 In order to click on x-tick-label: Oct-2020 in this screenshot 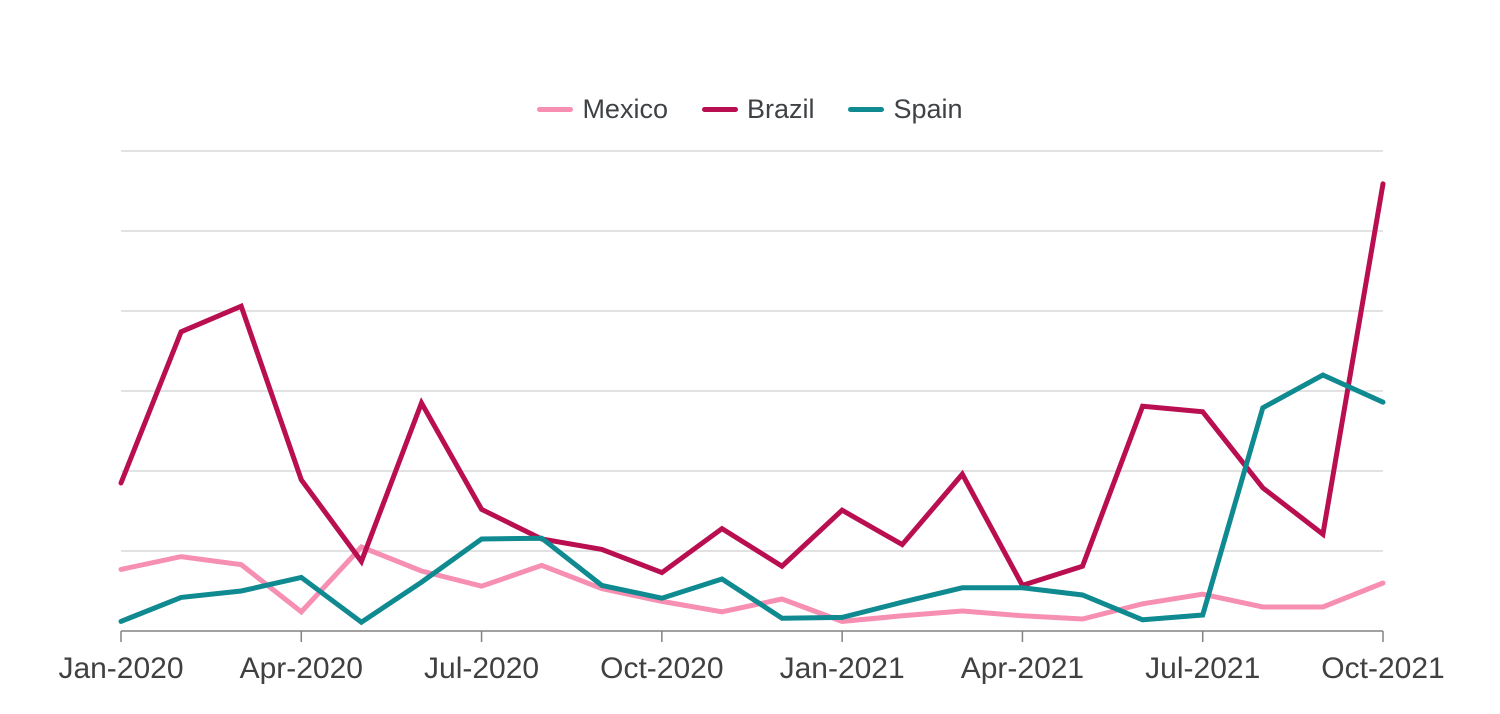, I will do `click(661, 668)`.